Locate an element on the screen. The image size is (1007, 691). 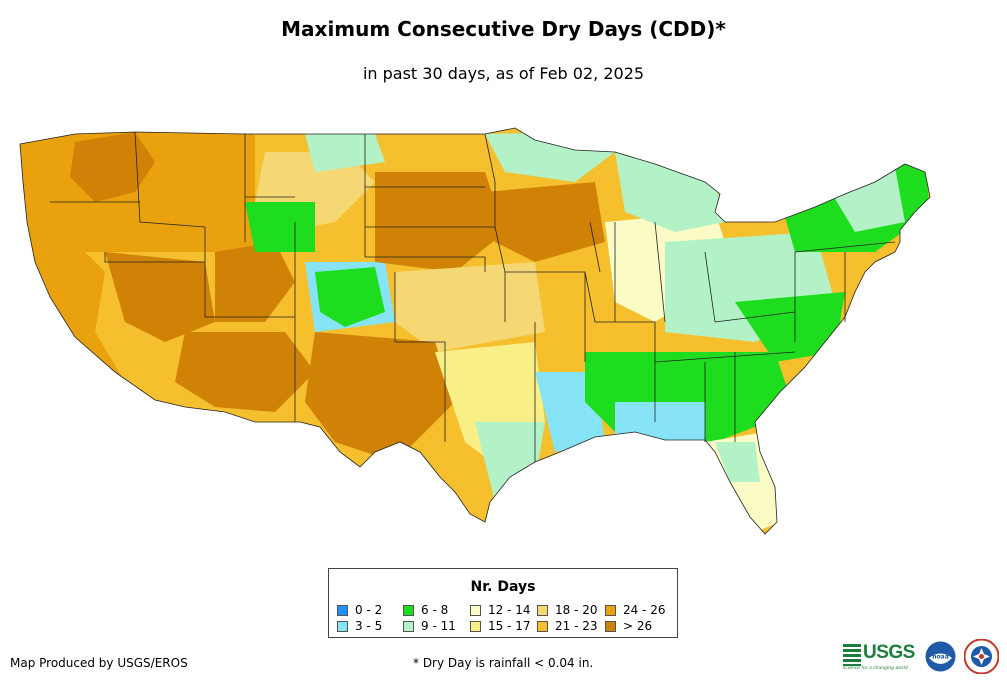
region-arizona is located at coordinates (245, 372).